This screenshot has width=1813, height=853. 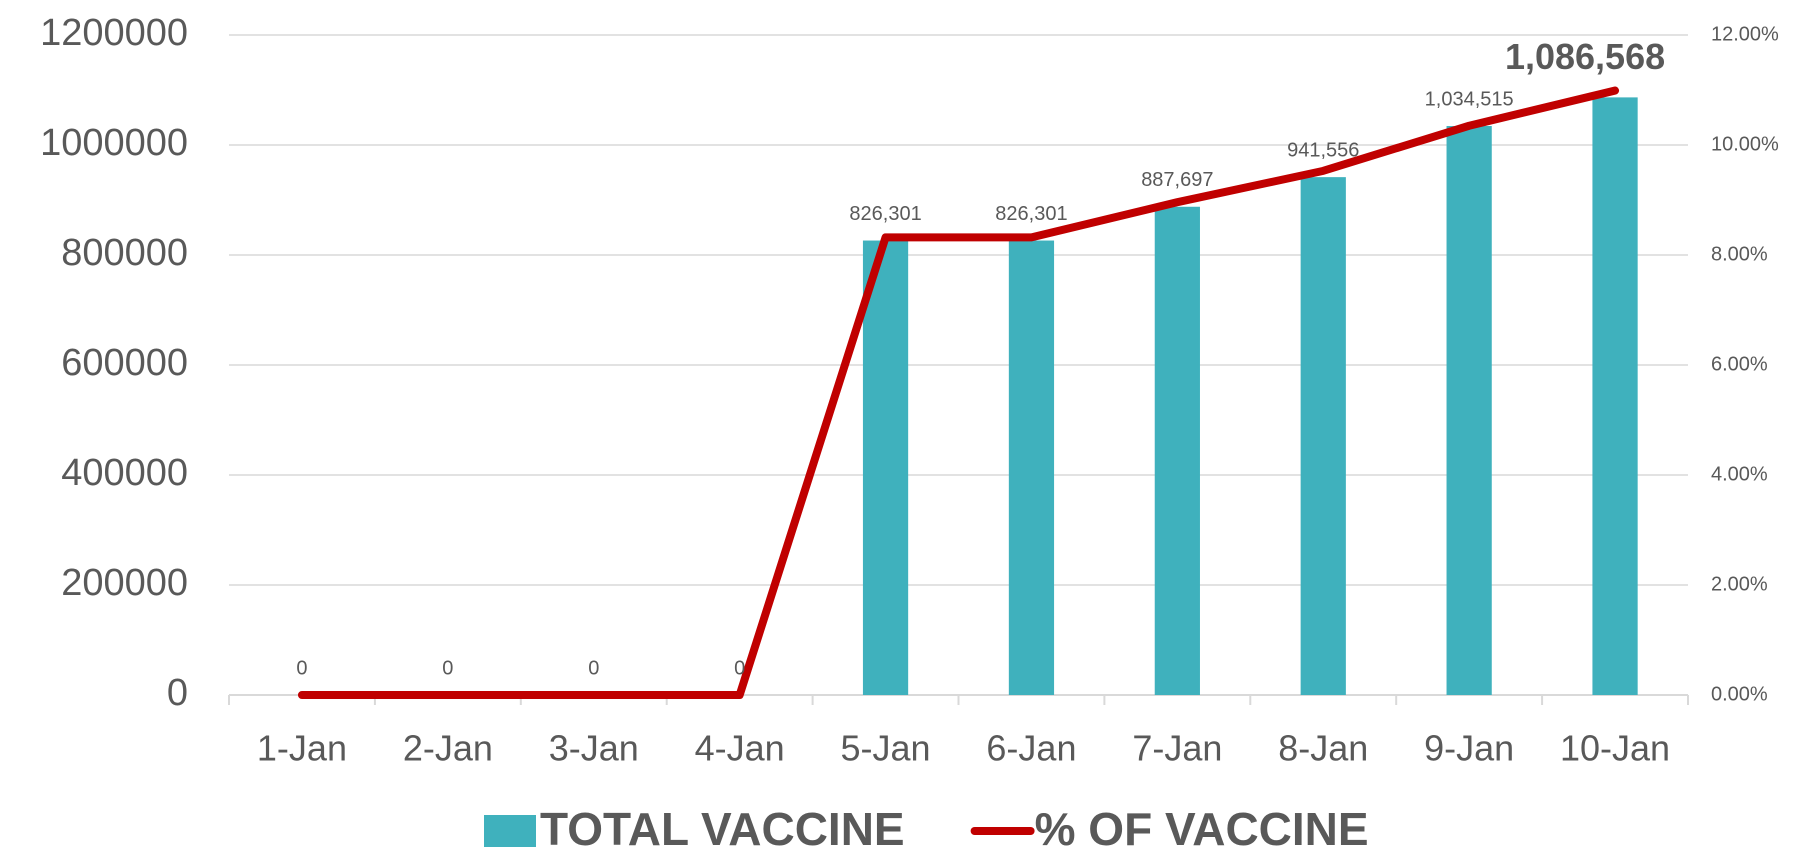 I want to click on y2-tick-label: 10.00%, so click(x=1745, y=144).